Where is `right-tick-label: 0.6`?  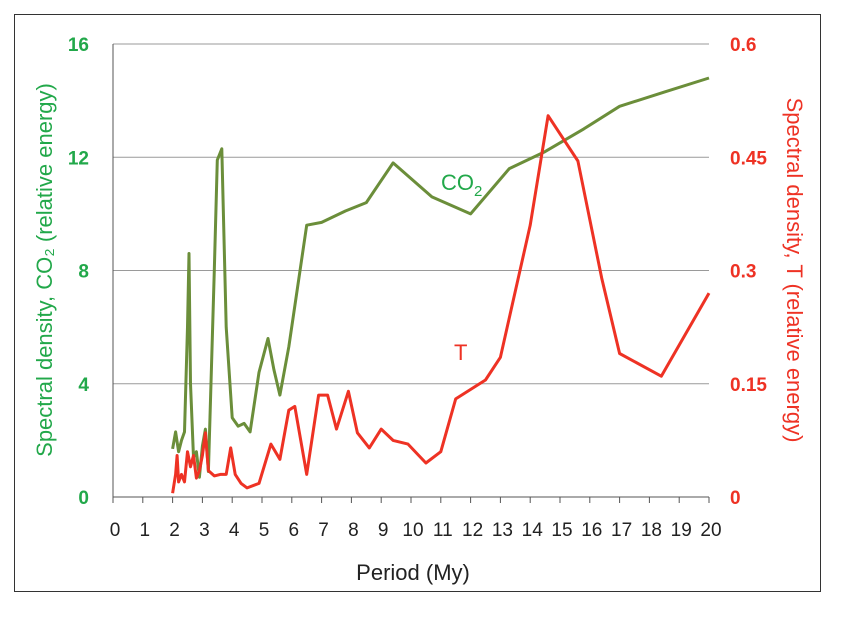
right-tick-label: 0.6 is located at coordinates (743, 45).